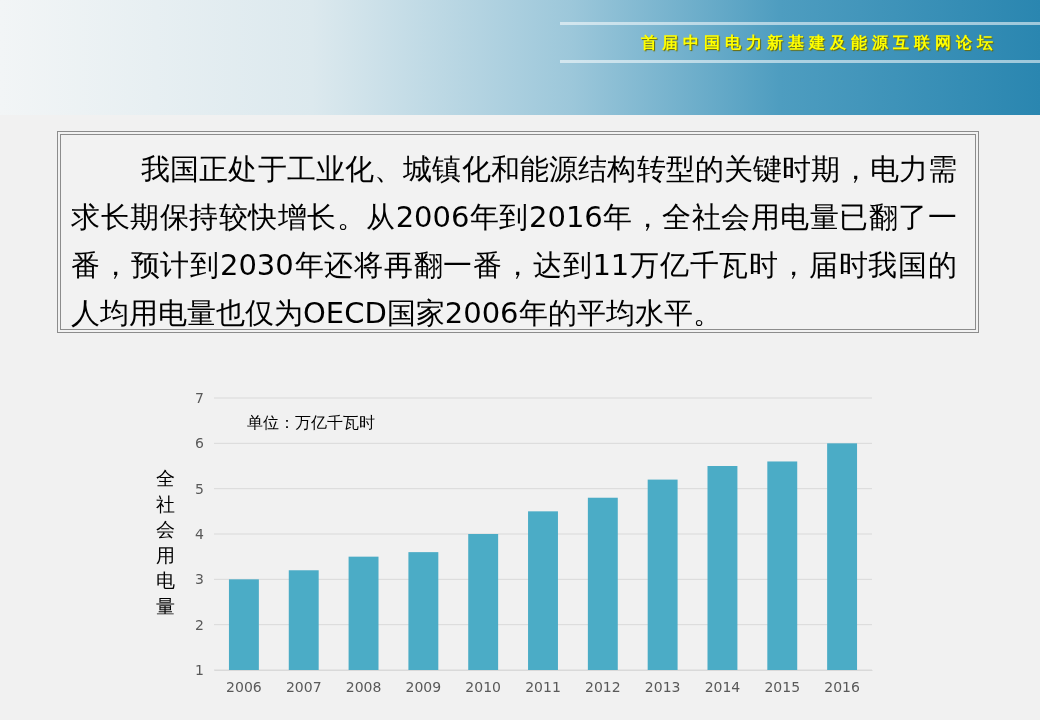 Image resolution: width=1040 pixels, height=720 pixels. What do you see at coordinates (311, 422) in the screenshot?
I see `annotation: 单位：万亿千瓦时` at bounding box center [311, 422].